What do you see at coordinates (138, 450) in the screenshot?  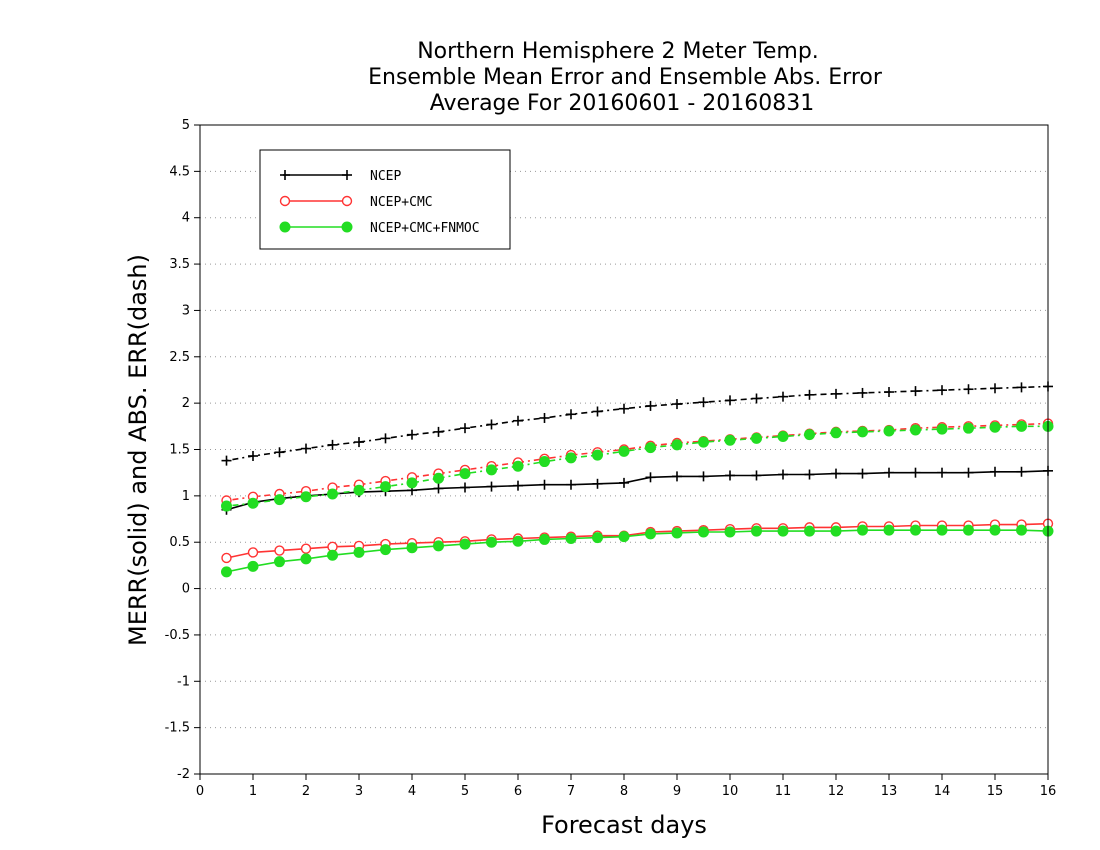 I see `y-axis-label: MERR(solid) and ABS. ERR(dash)` at bounding box center [138, 450].